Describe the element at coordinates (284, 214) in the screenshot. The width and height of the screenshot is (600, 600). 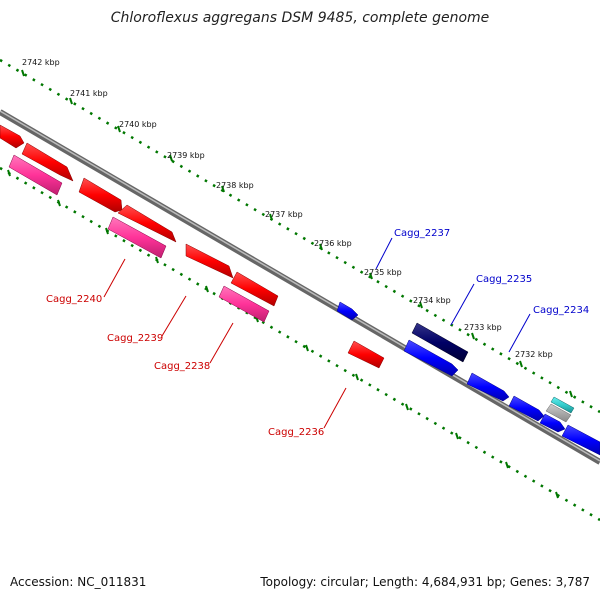
I see `tick-label: 2737 kbp` at that location.